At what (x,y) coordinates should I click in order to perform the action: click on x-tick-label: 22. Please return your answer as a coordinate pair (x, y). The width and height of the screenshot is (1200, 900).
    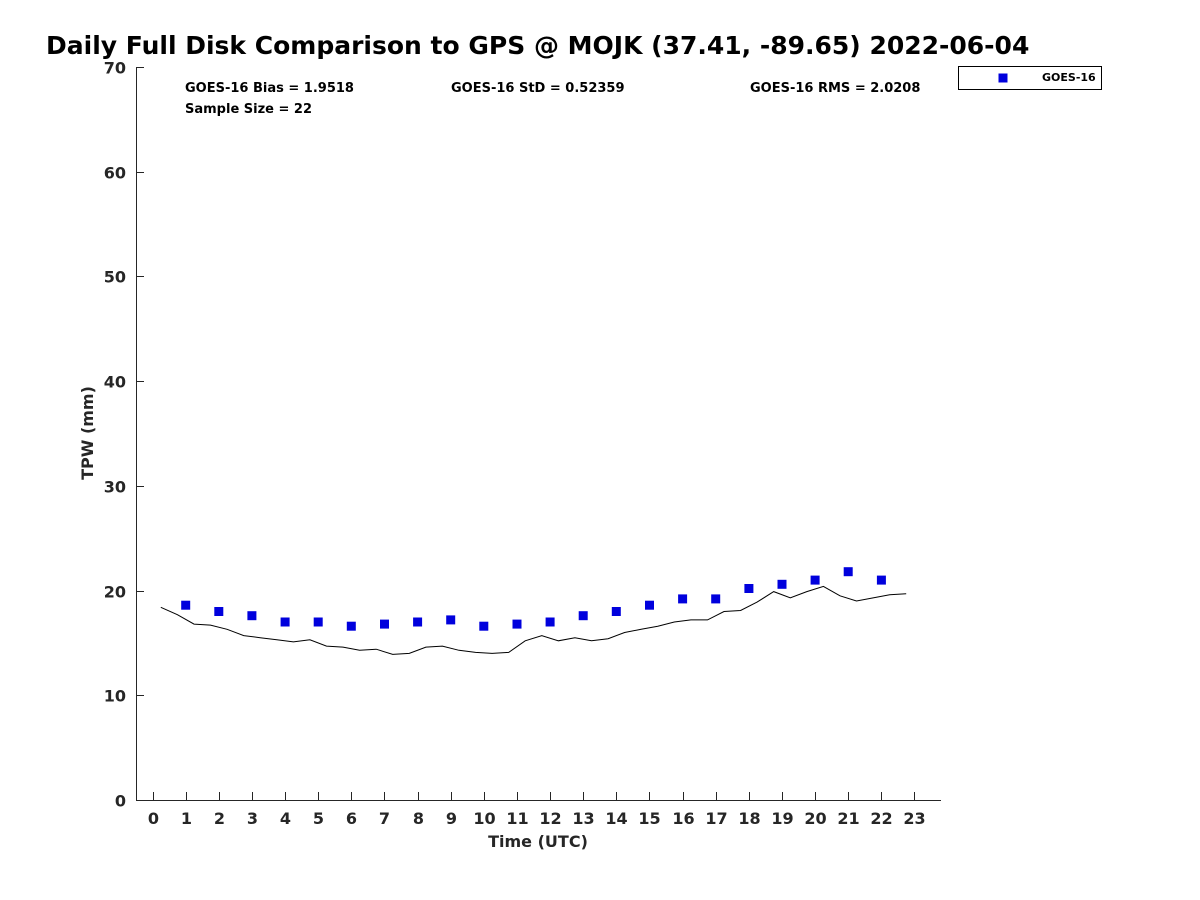
    Looking at the image, I should click on (881, 818).